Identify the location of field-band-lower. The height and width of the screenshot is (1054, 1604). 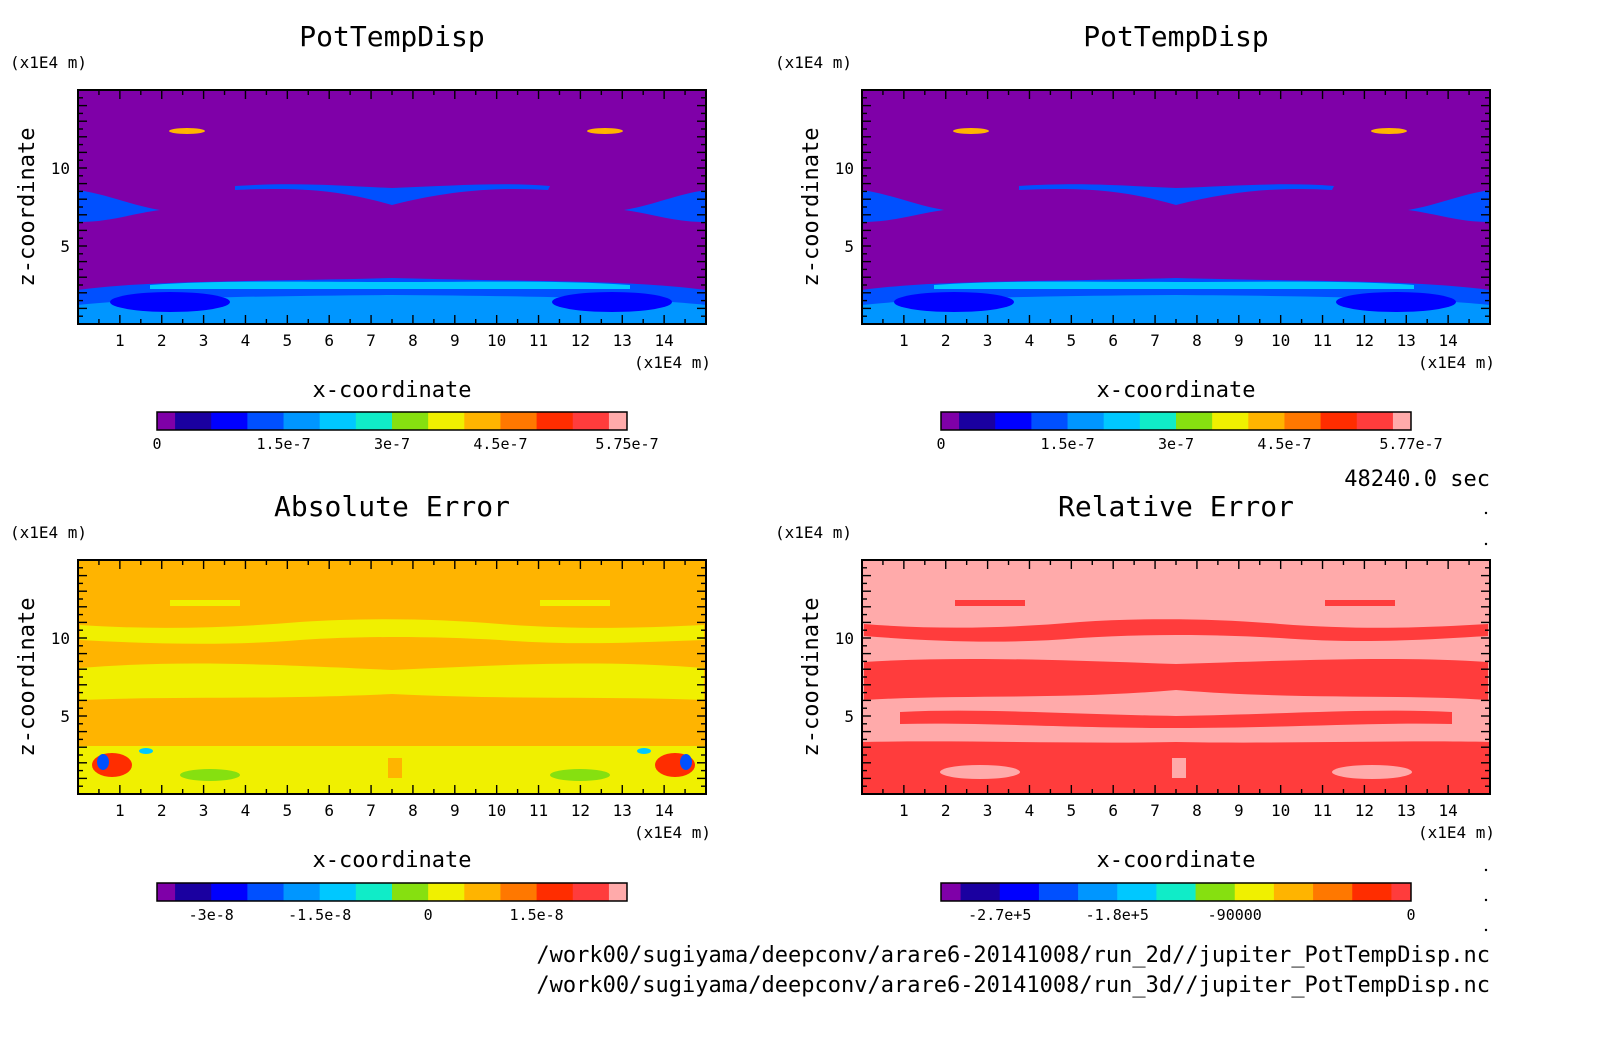
(1176, 719).